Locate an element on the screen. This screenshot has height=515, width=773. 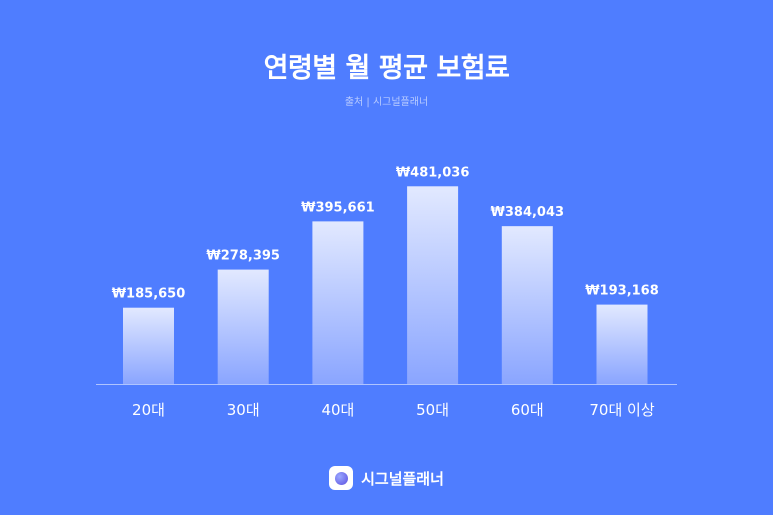
chart-source: 출처 | 시그널플래너 is located at coordinates (386, 102).